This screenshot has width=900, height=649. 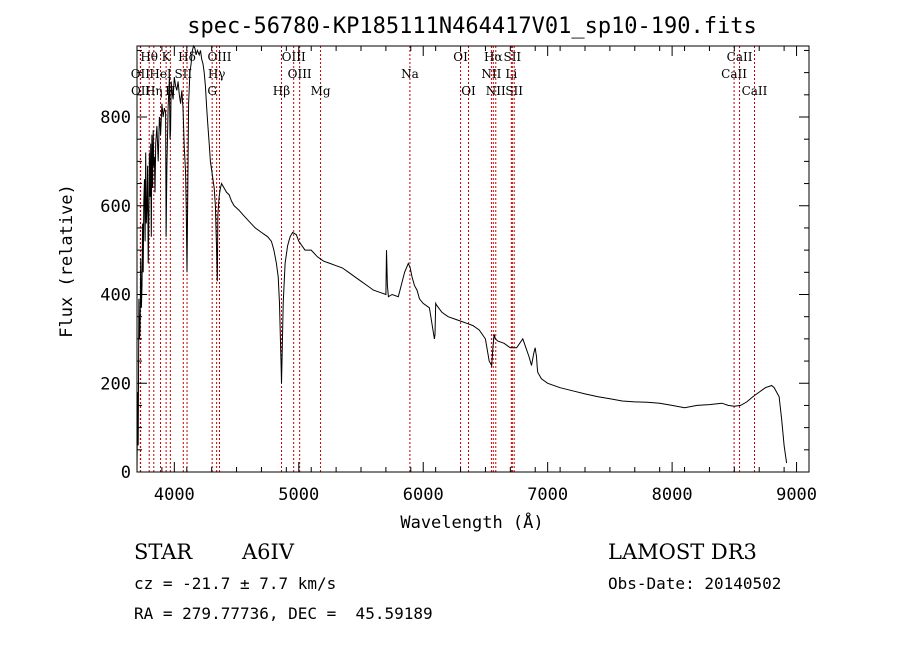 I want to click on line-marker-label: H, so click(x=170, y=91).